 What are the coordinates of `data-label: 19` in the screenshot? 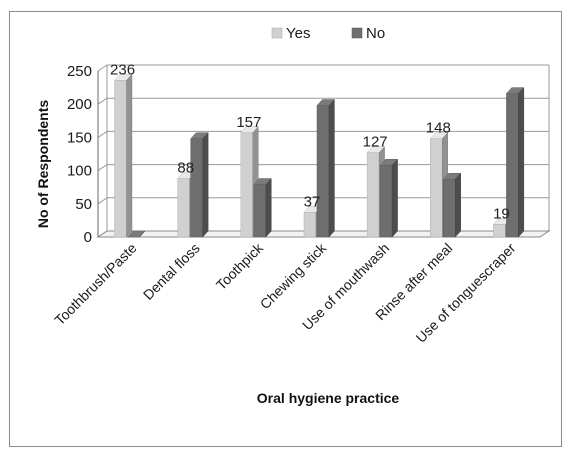 It's located at (501, 213).